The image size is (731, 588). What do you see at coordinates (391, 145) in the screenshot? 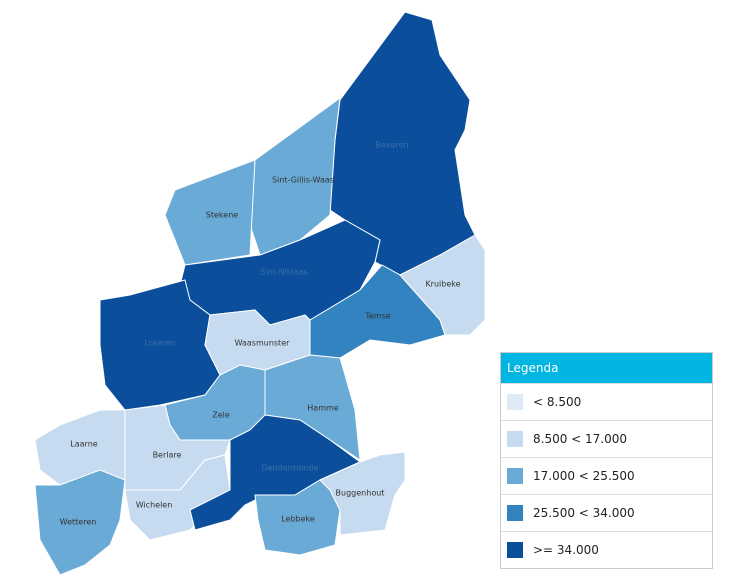
I see `region-label: Beveren` at bounding box center [391, 145].